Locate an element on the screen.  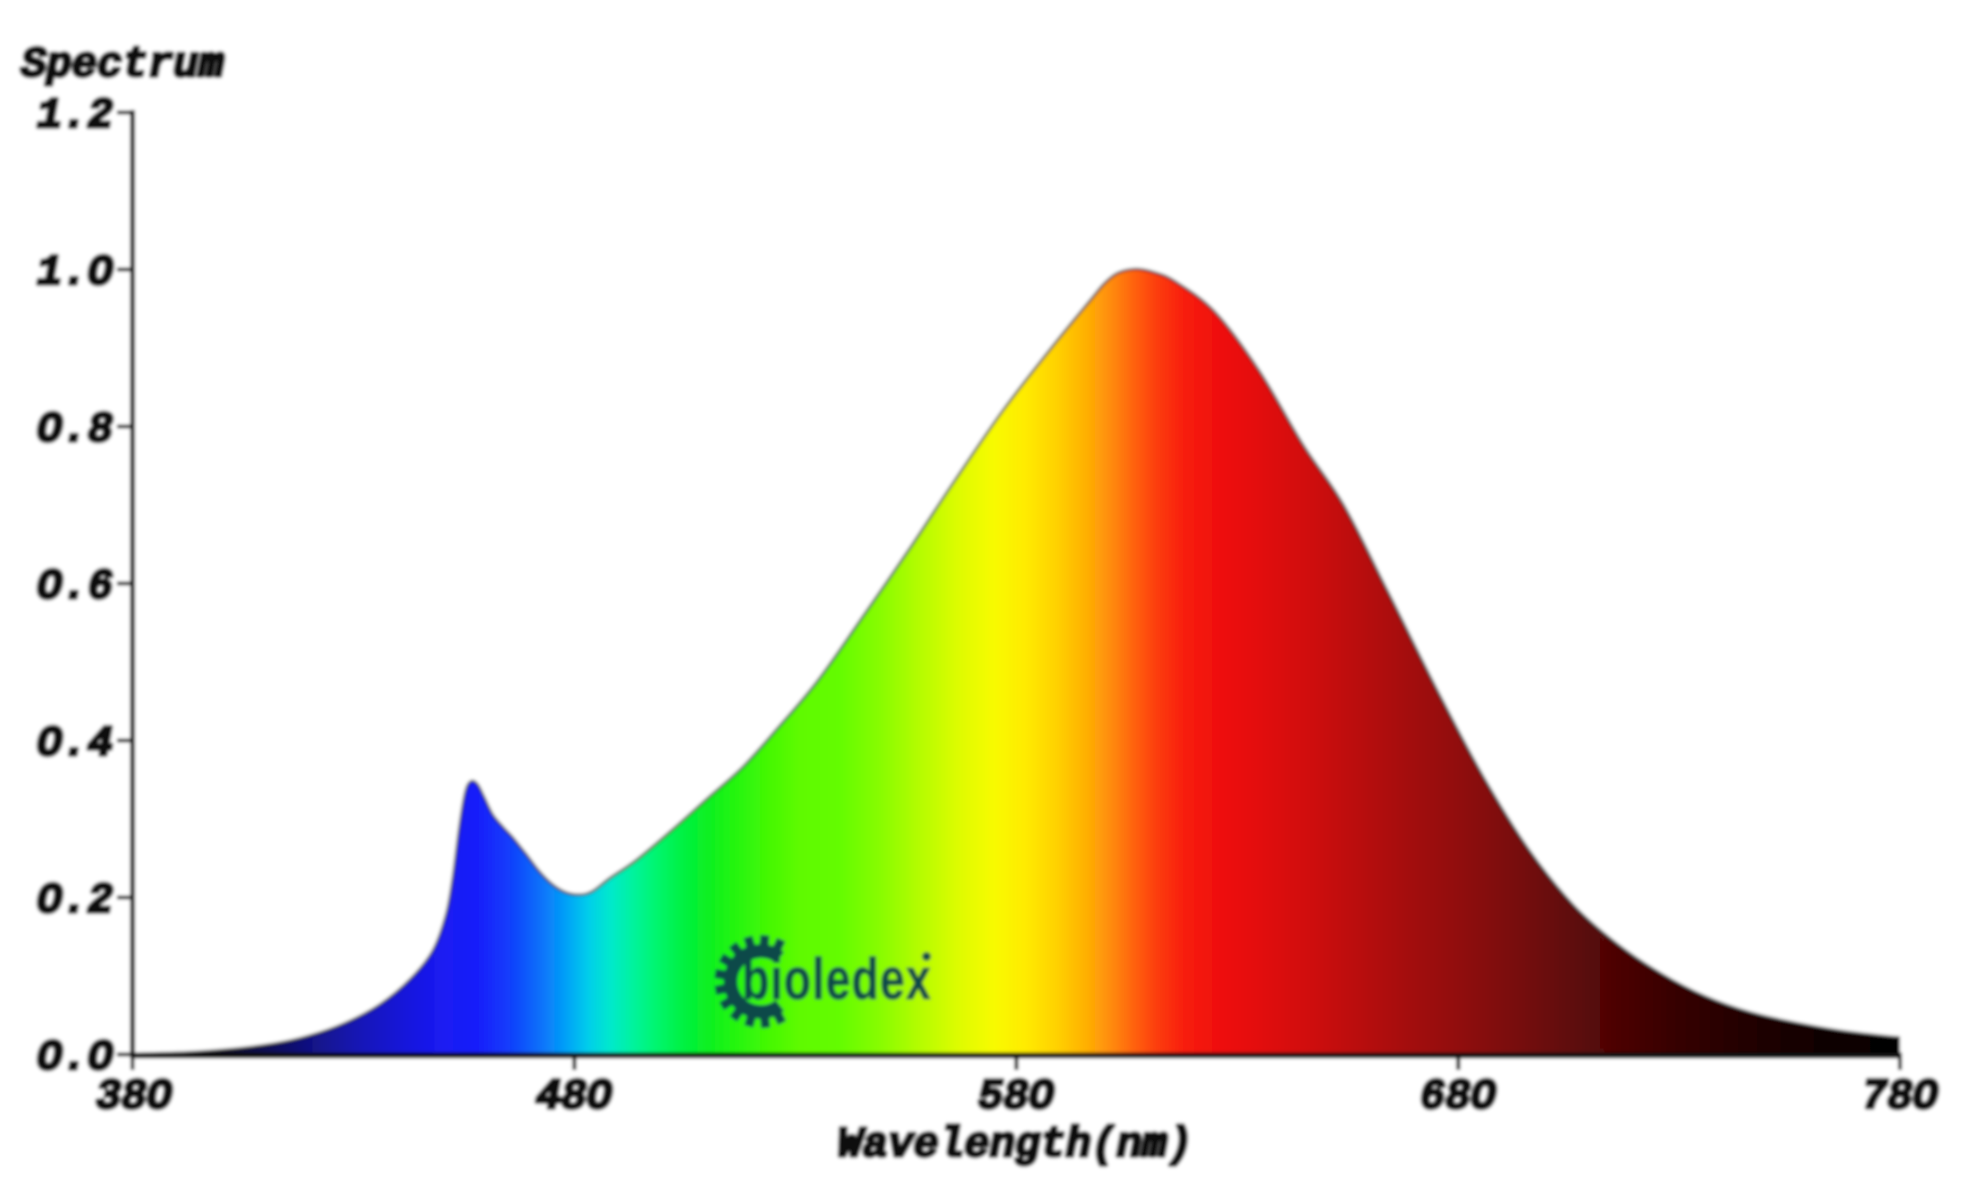
svg-text: O.4 is located at coordinates (75, 744).